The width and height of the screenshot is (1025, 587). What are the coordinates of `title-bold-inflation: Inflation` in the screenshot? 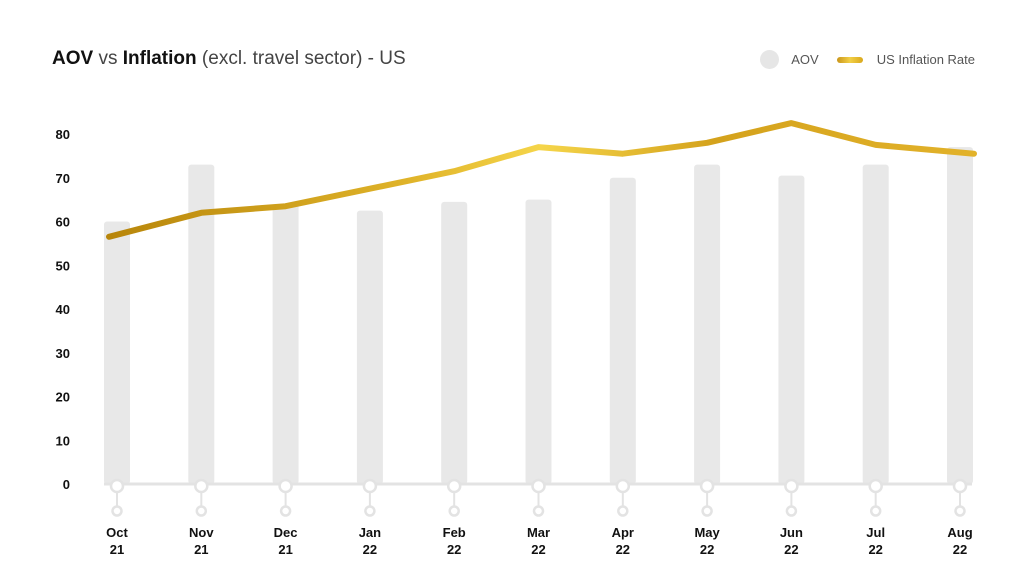 It's located at (159, 58).